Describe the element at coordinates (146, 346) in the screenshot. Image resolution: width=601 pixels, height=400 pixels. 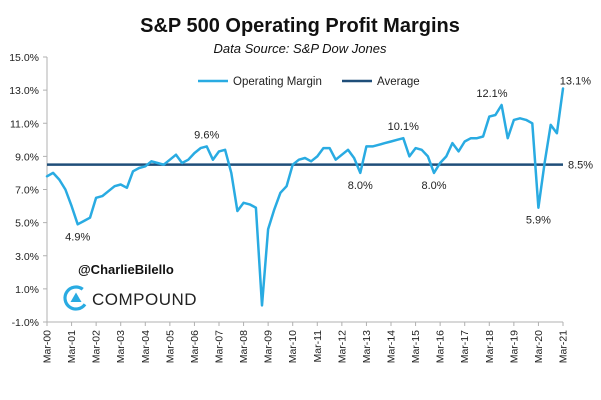
I see `x-tick-label: Mar-04` at that location.